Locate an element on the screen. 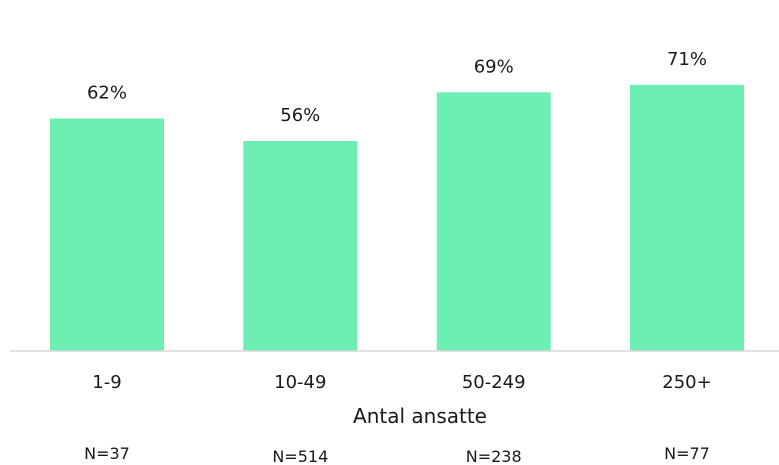 This screenshot has width=779, height=465. x-axis-title: Antal ansatte is located at coordinates (420, 416).